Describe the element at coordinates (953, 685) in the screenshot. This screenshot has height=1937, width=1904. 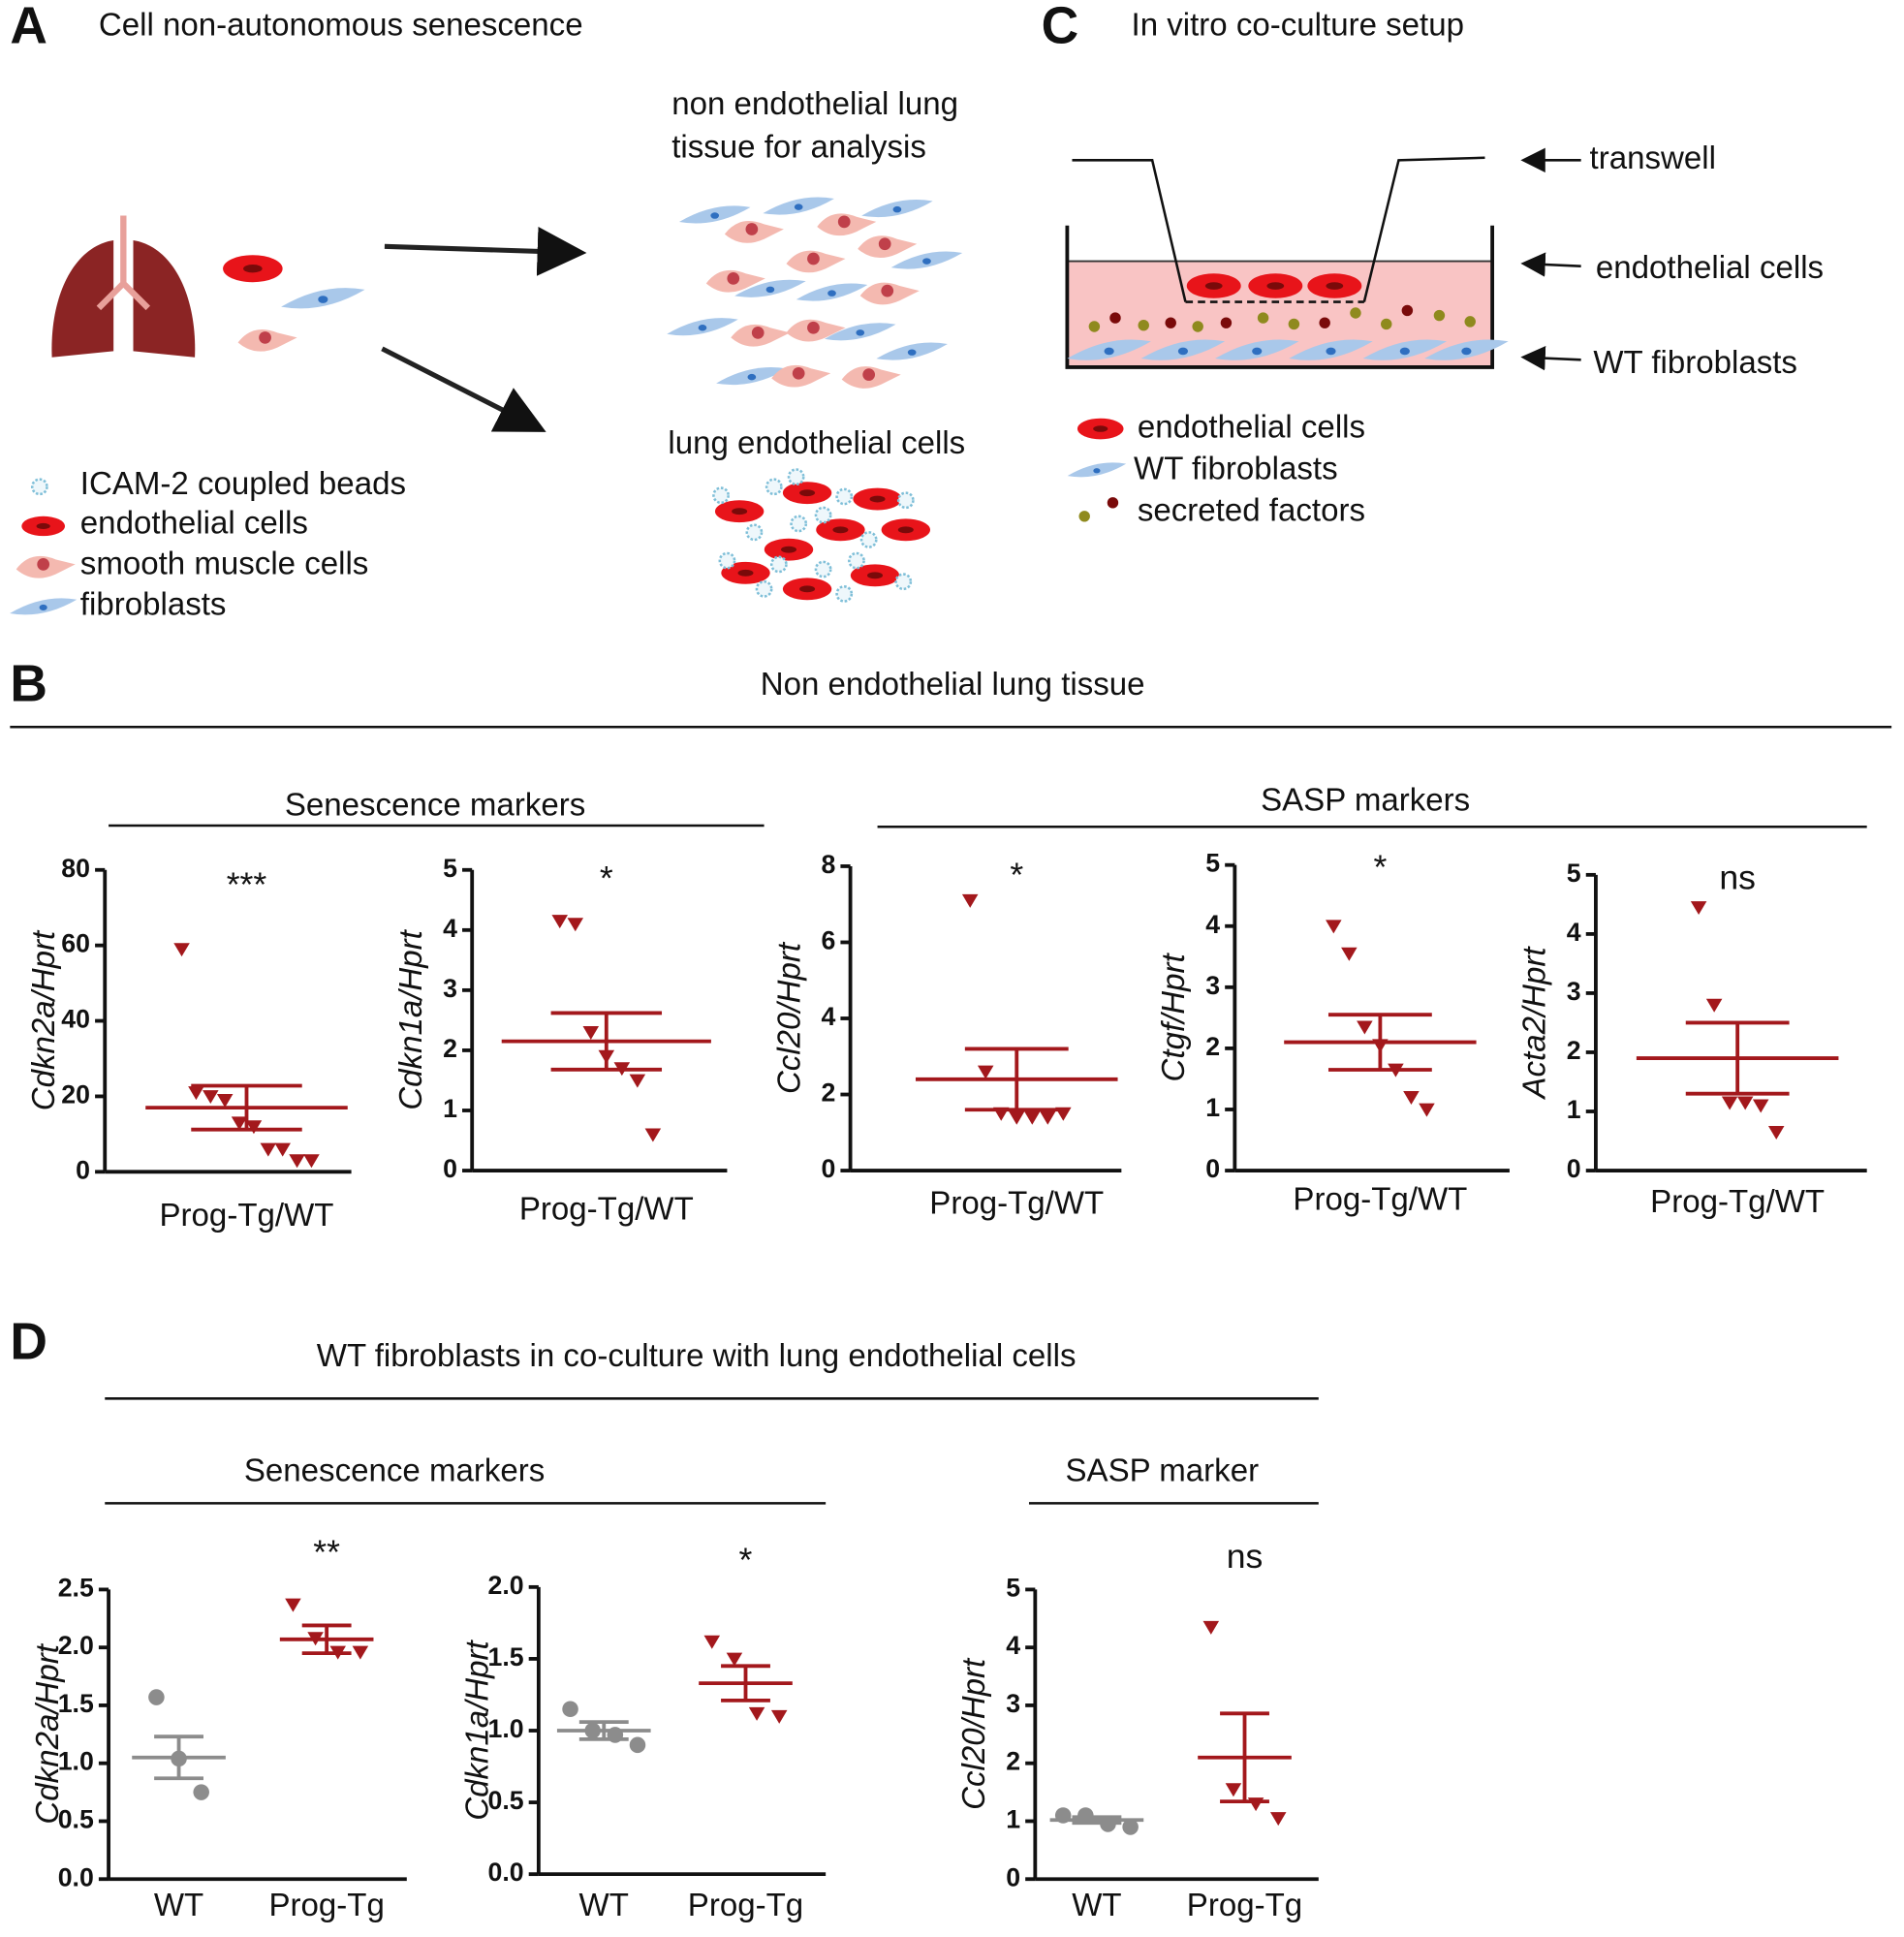
I see `panel-title: Non endothelial lung tissue` at that location.